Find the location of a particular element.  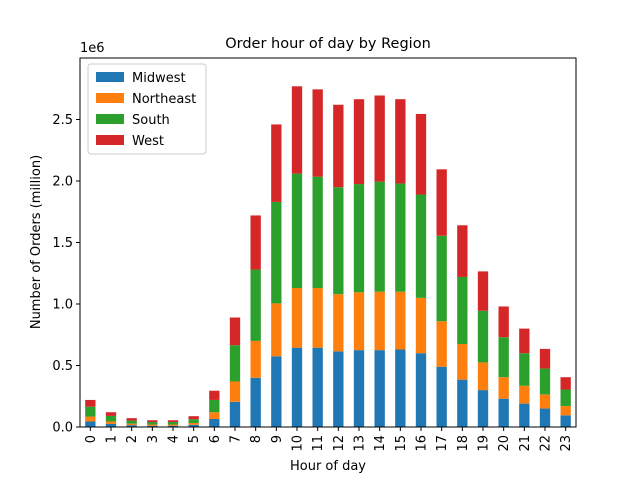

y-tick-label: 0.5 is located at coordinates (62, 366).